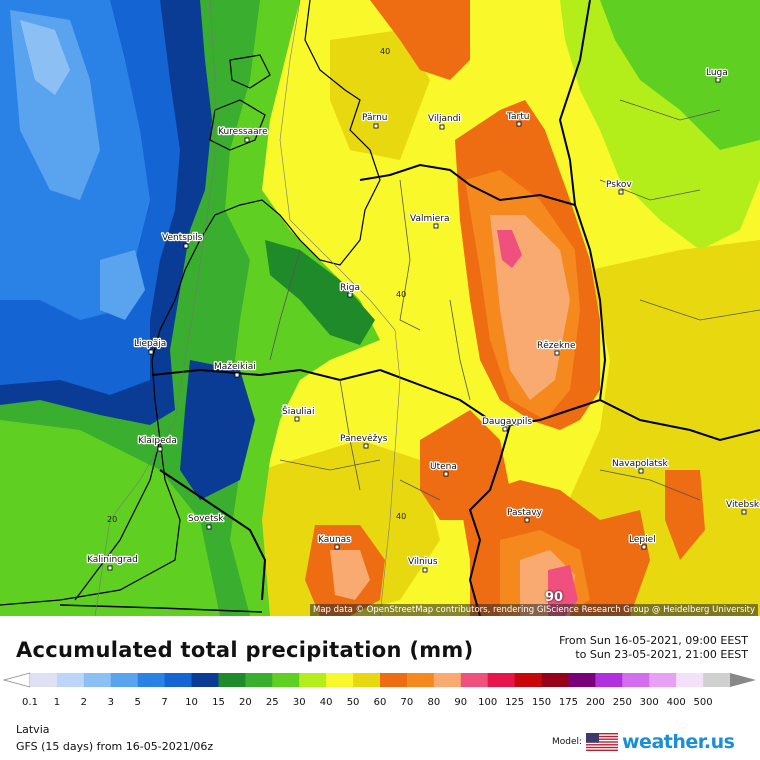 The width and height of the screenshot is (760, 760). What do you see at coordinates (488, 702) in the screenshot?
I see `legend-level-label: 100` at bounding box center [488, 702].